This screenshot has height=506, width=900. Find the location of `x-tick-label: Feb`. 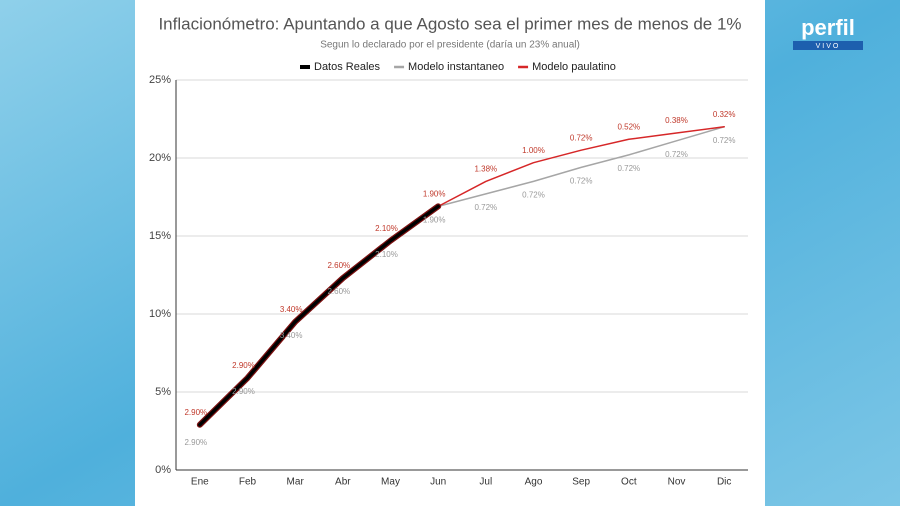

x-tick-label: Feb is located at coordinates (248, 482).